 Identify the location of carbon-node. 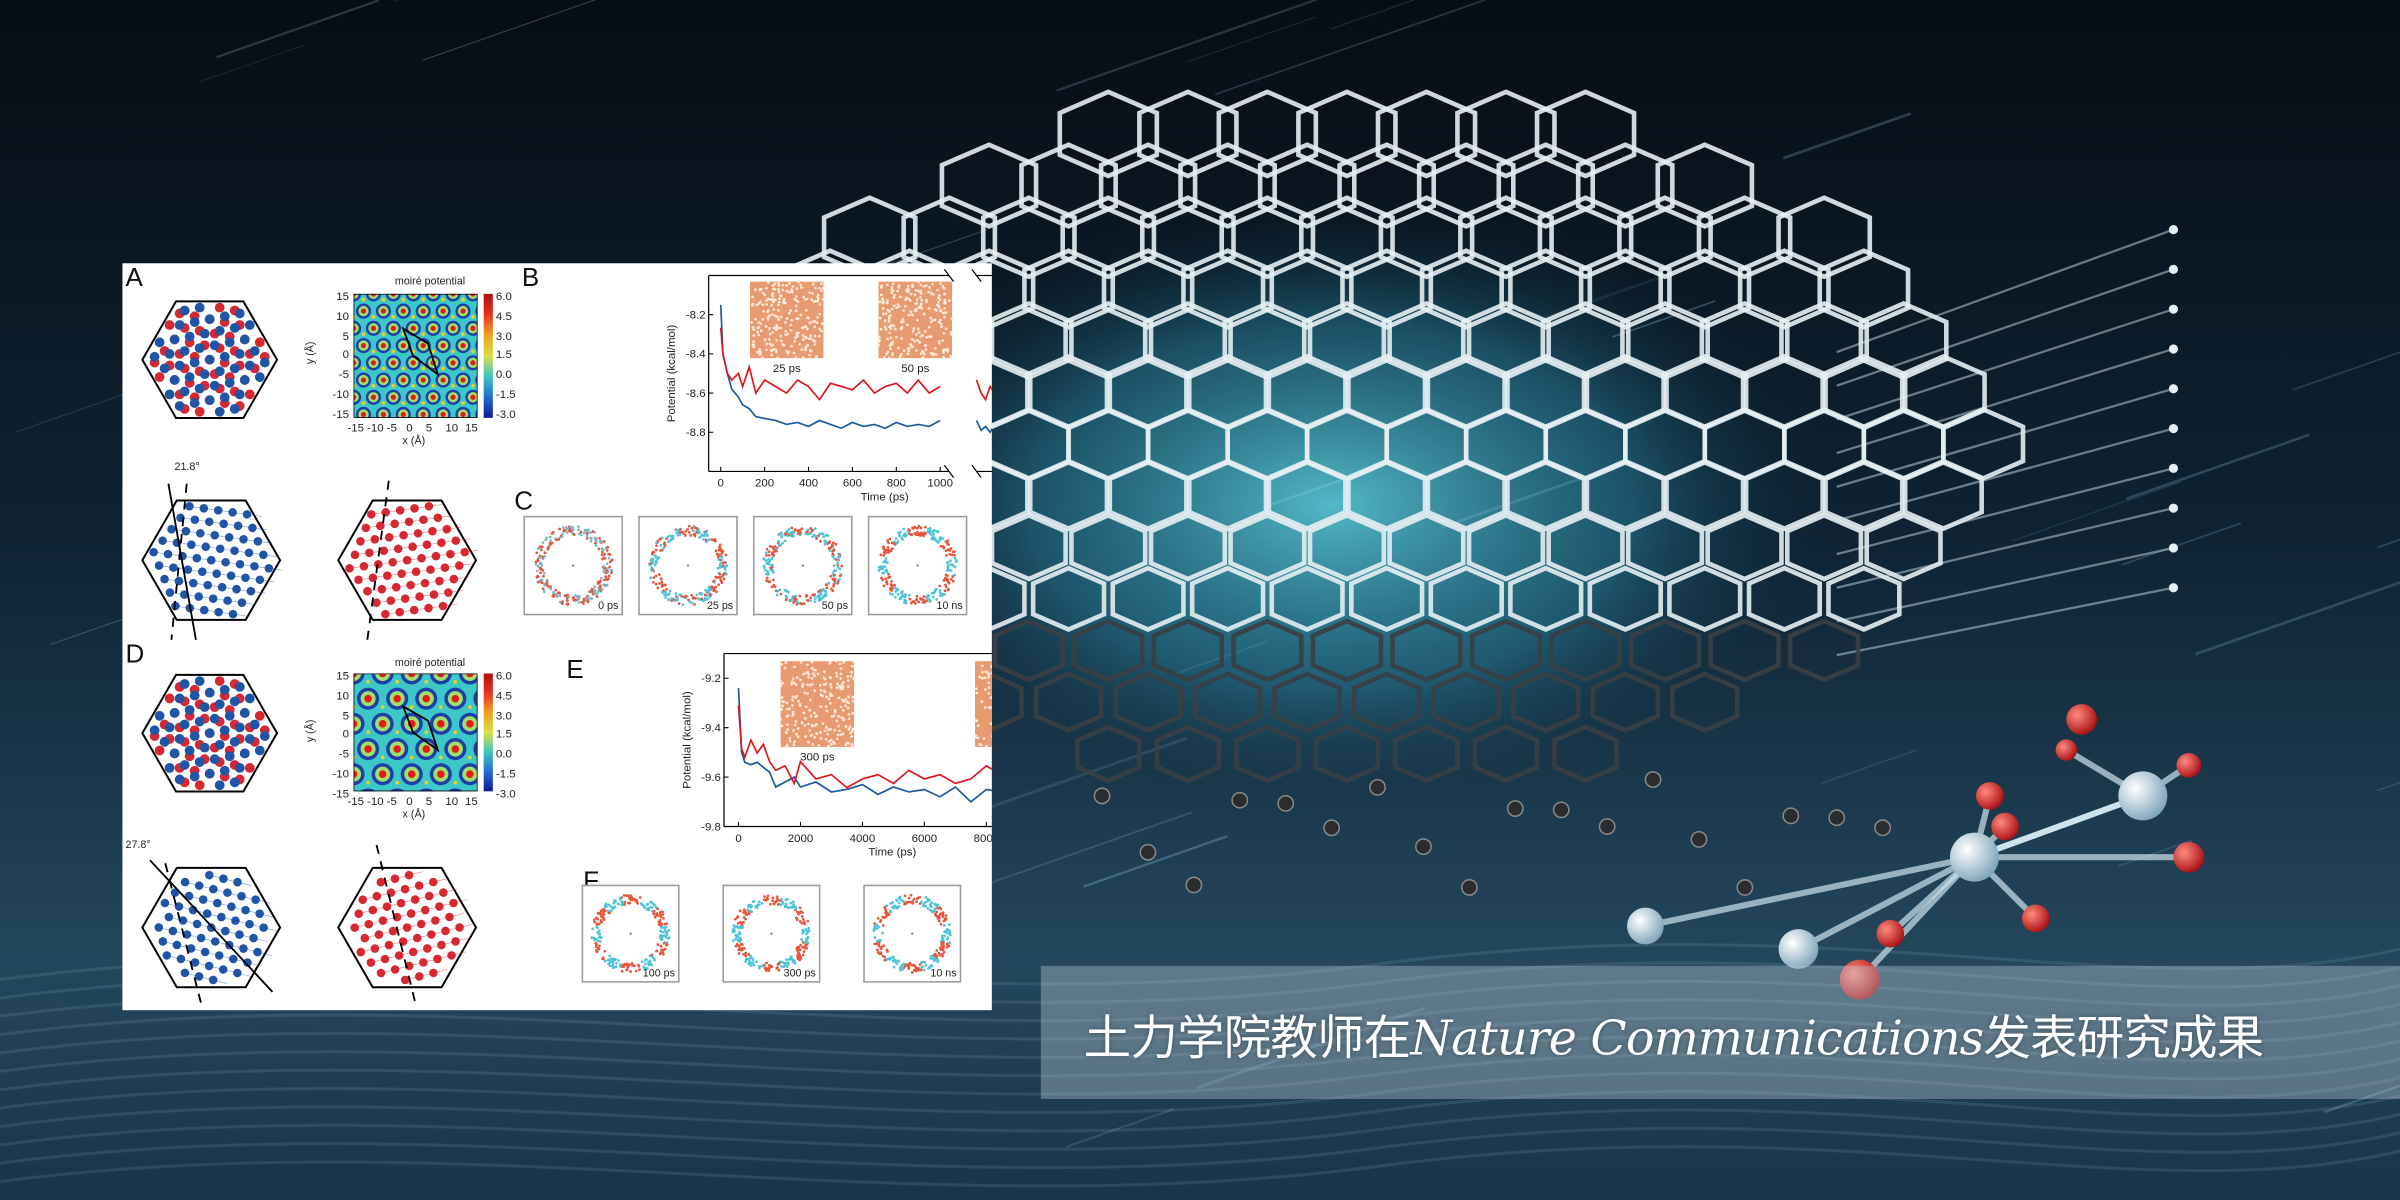
(1791, 816).